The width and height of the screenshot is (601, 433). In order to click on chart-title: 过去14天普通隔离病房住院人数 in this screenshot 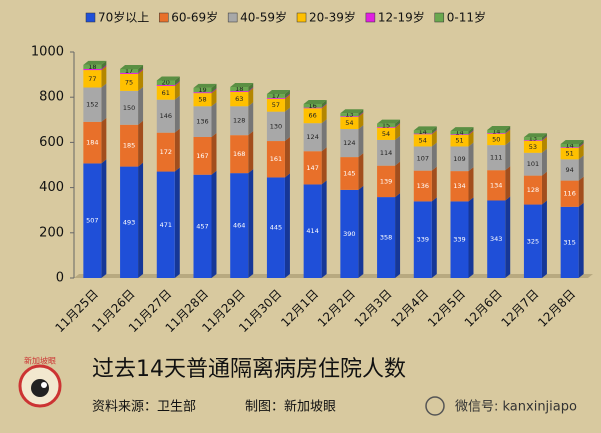, I will do `click(249, 369)`.